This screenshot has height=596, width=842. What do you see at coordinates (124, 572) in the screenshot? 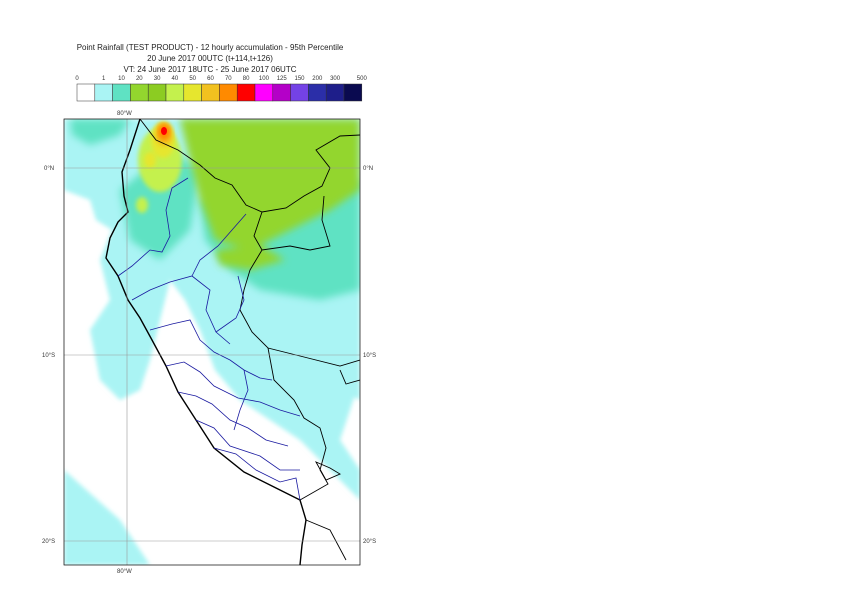
I see `lon-label-bottom: 80°W` at bounding box center [124, 572].